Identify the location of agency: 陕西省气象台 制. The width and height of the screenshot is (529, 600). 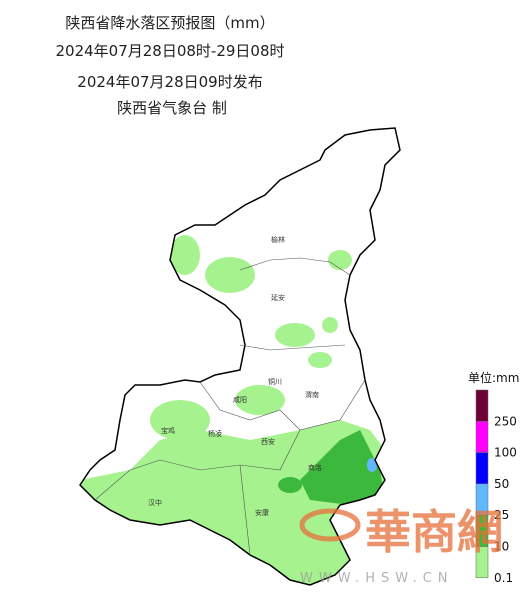
(172, 108).